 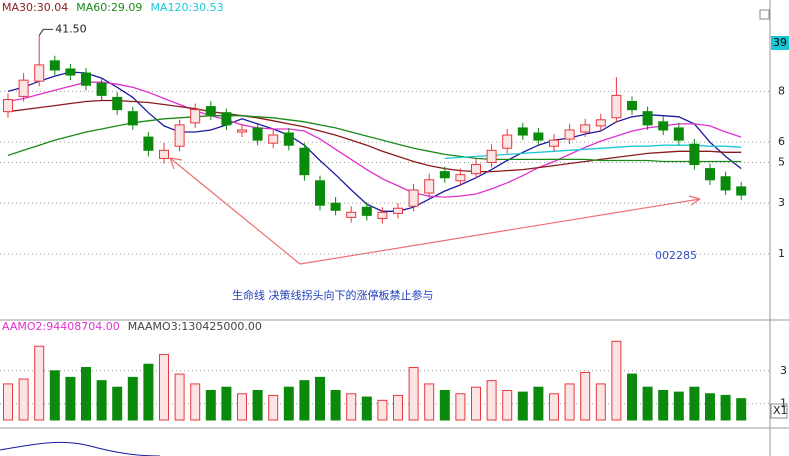 What do you see at coordinates (61, 326) in the screenshot?
I see `indicator-label: AAMO2:94408704.00` at bounding box center [61, 326].